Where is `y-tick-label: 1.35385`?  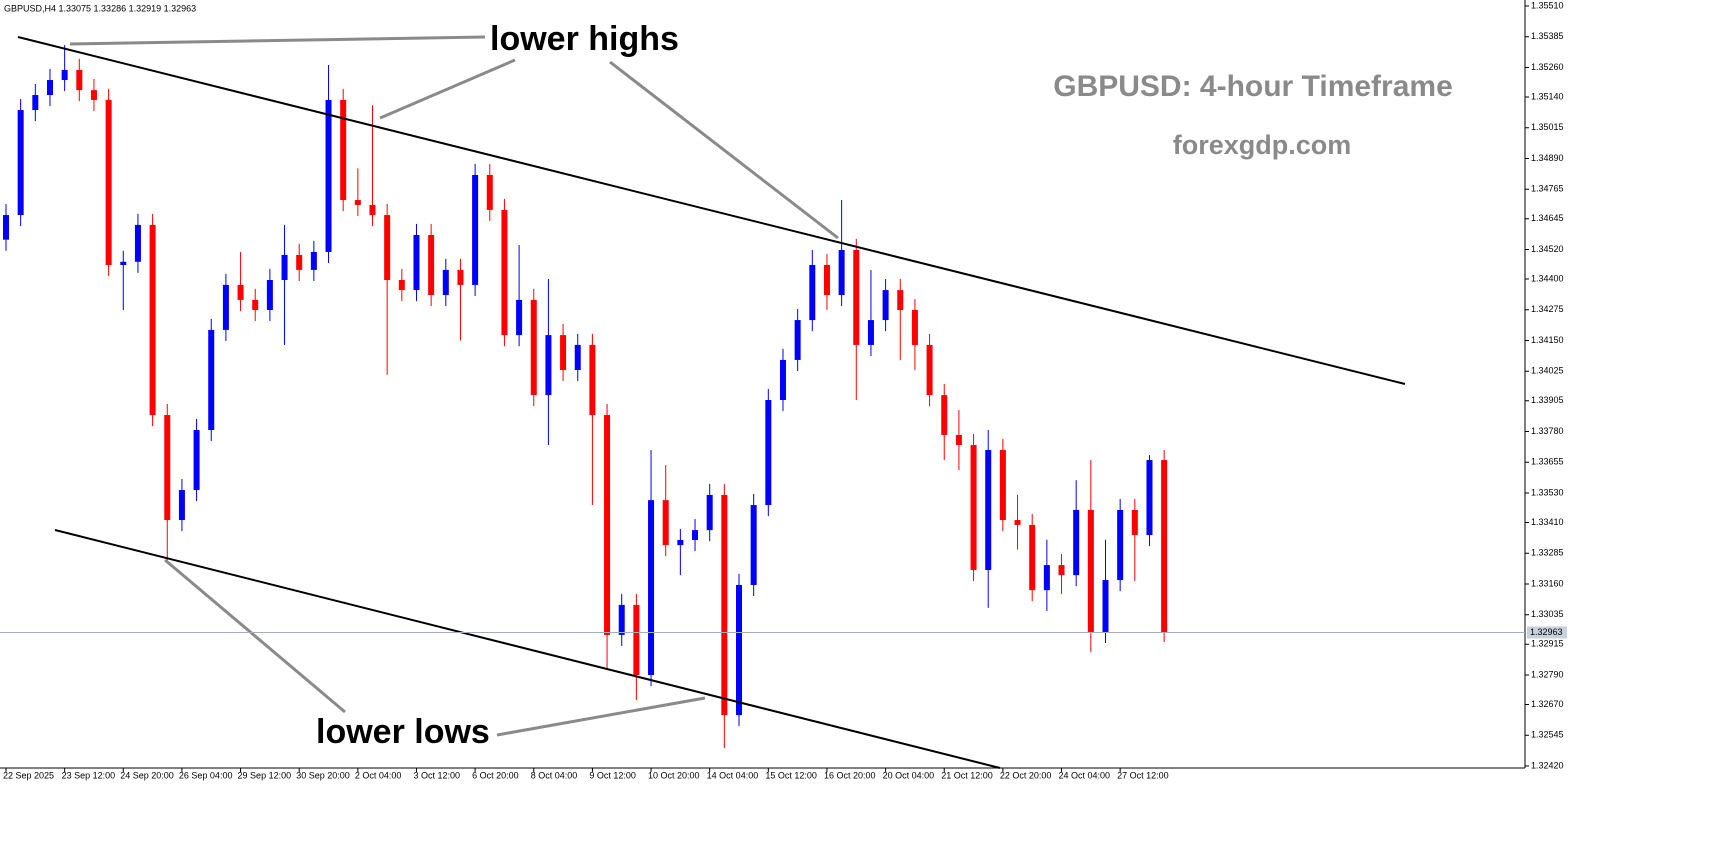
y-tick-label: 1.35385 is located at coordinates (1547, 36).